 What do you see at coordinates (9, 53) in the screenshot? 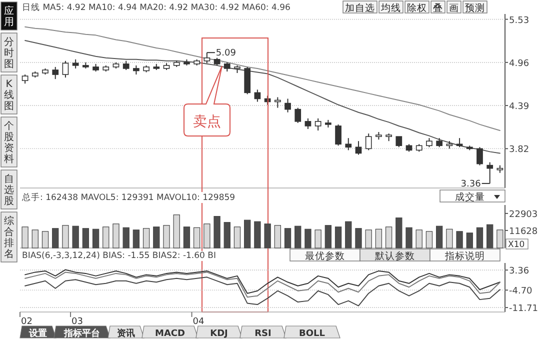
I see `text: 分时图` at bounding box center [9, 53].